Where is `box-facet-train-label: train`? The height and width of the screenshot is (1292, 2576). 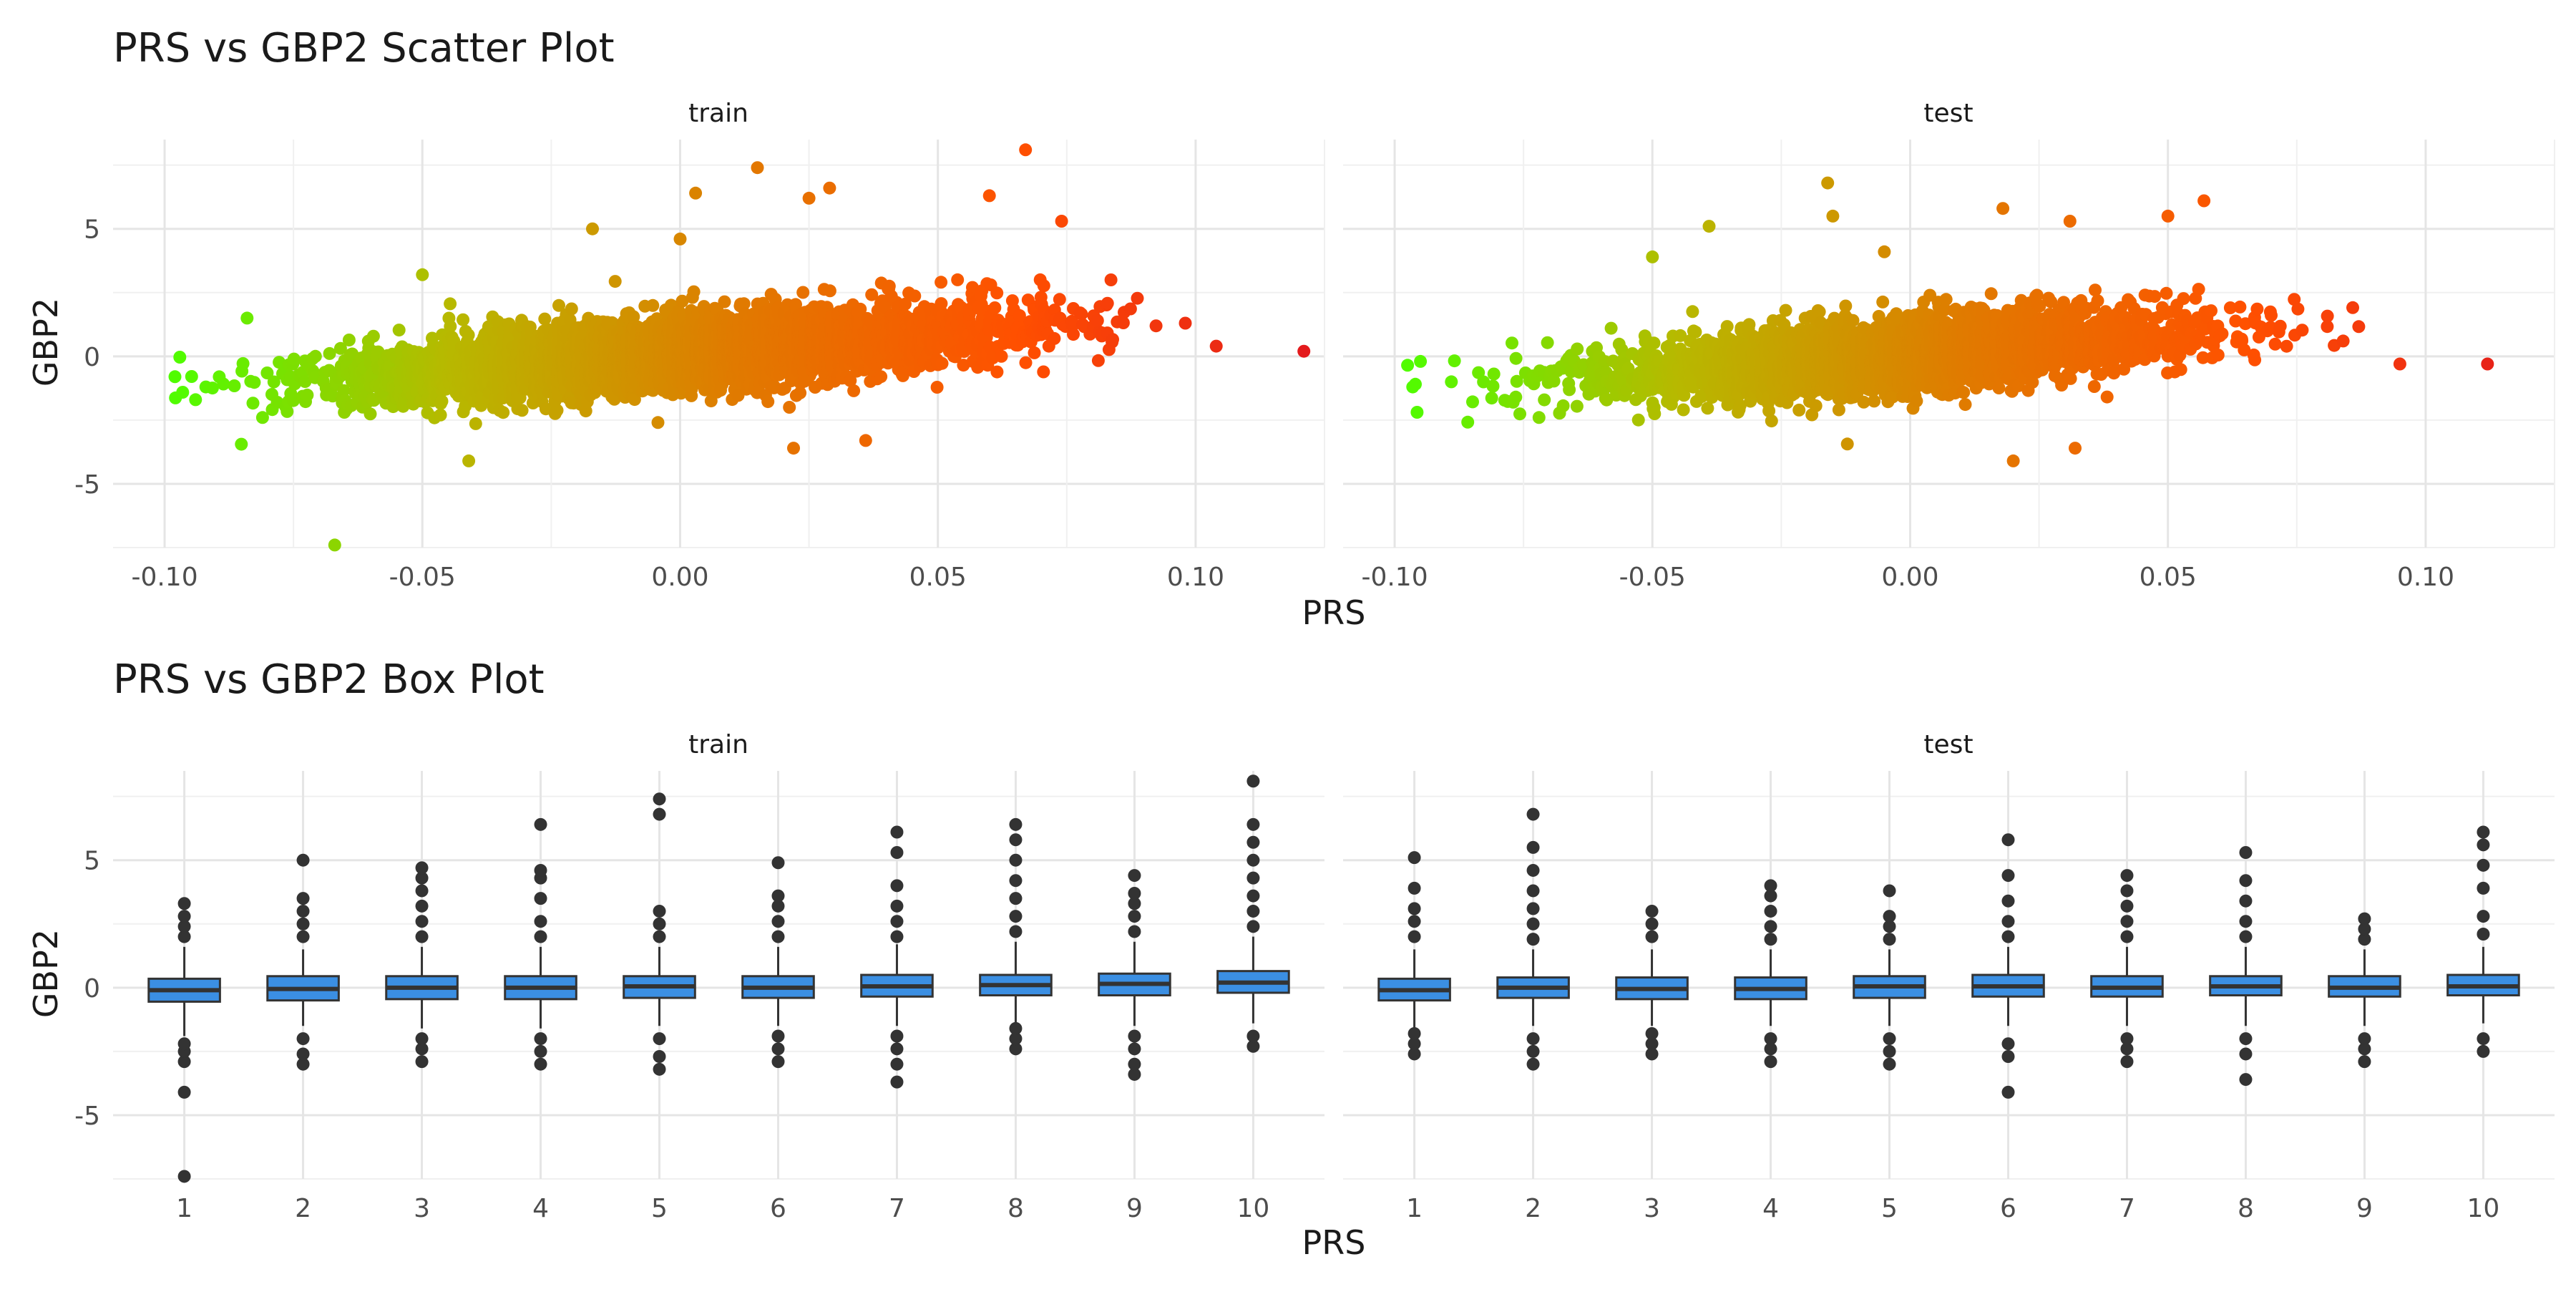
box-facet-train-label: train is located at coordinates (718, 744).